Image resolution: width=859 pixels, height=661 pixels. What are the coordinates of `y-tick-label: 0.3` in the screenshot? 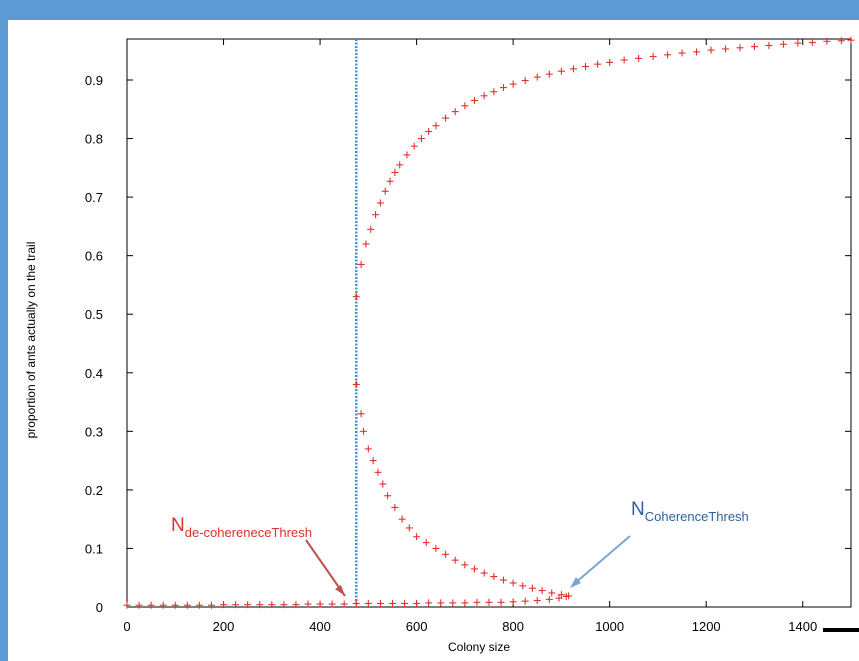 It's located at (94, 431).